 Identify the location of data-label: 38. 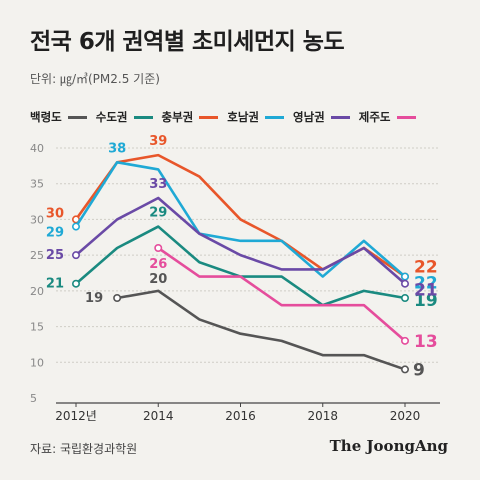
(117, 148).